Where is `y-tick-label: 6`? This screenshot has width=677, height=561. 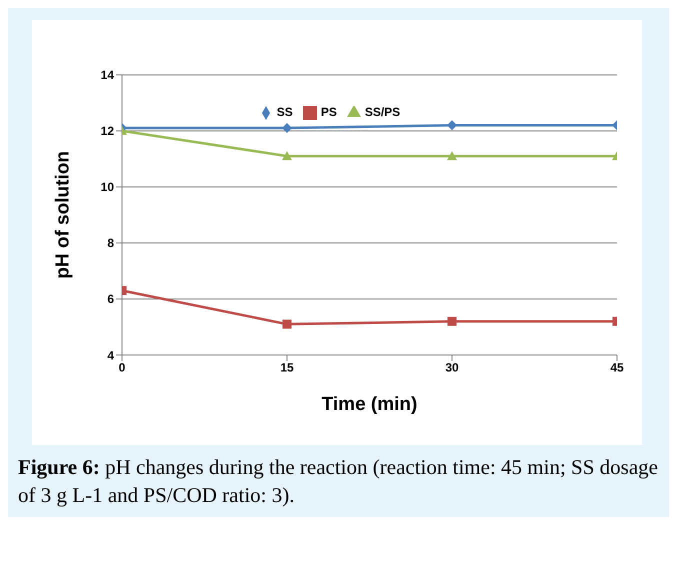 y-tick-label: 6 is located at coordinates (110, 299).